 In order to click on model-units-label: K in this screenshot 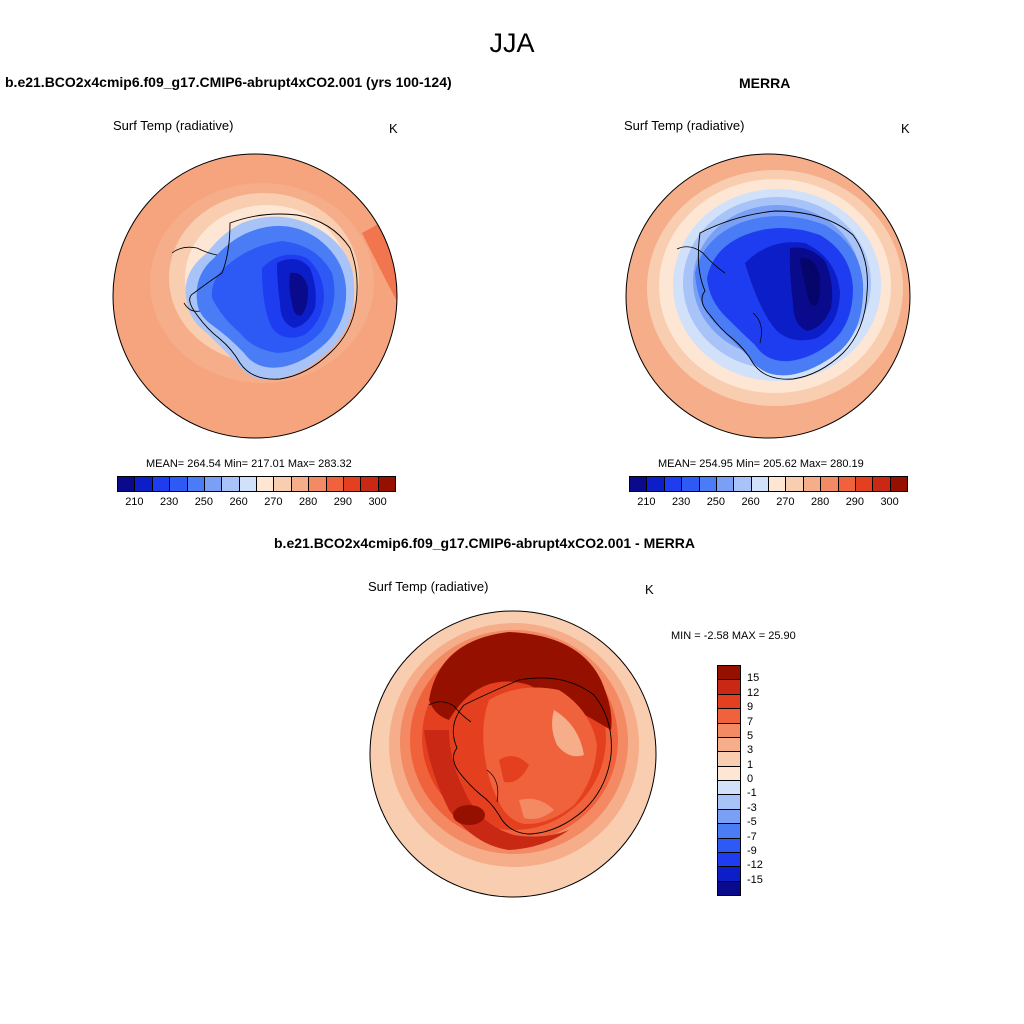, I will do `click(393, 128)`.